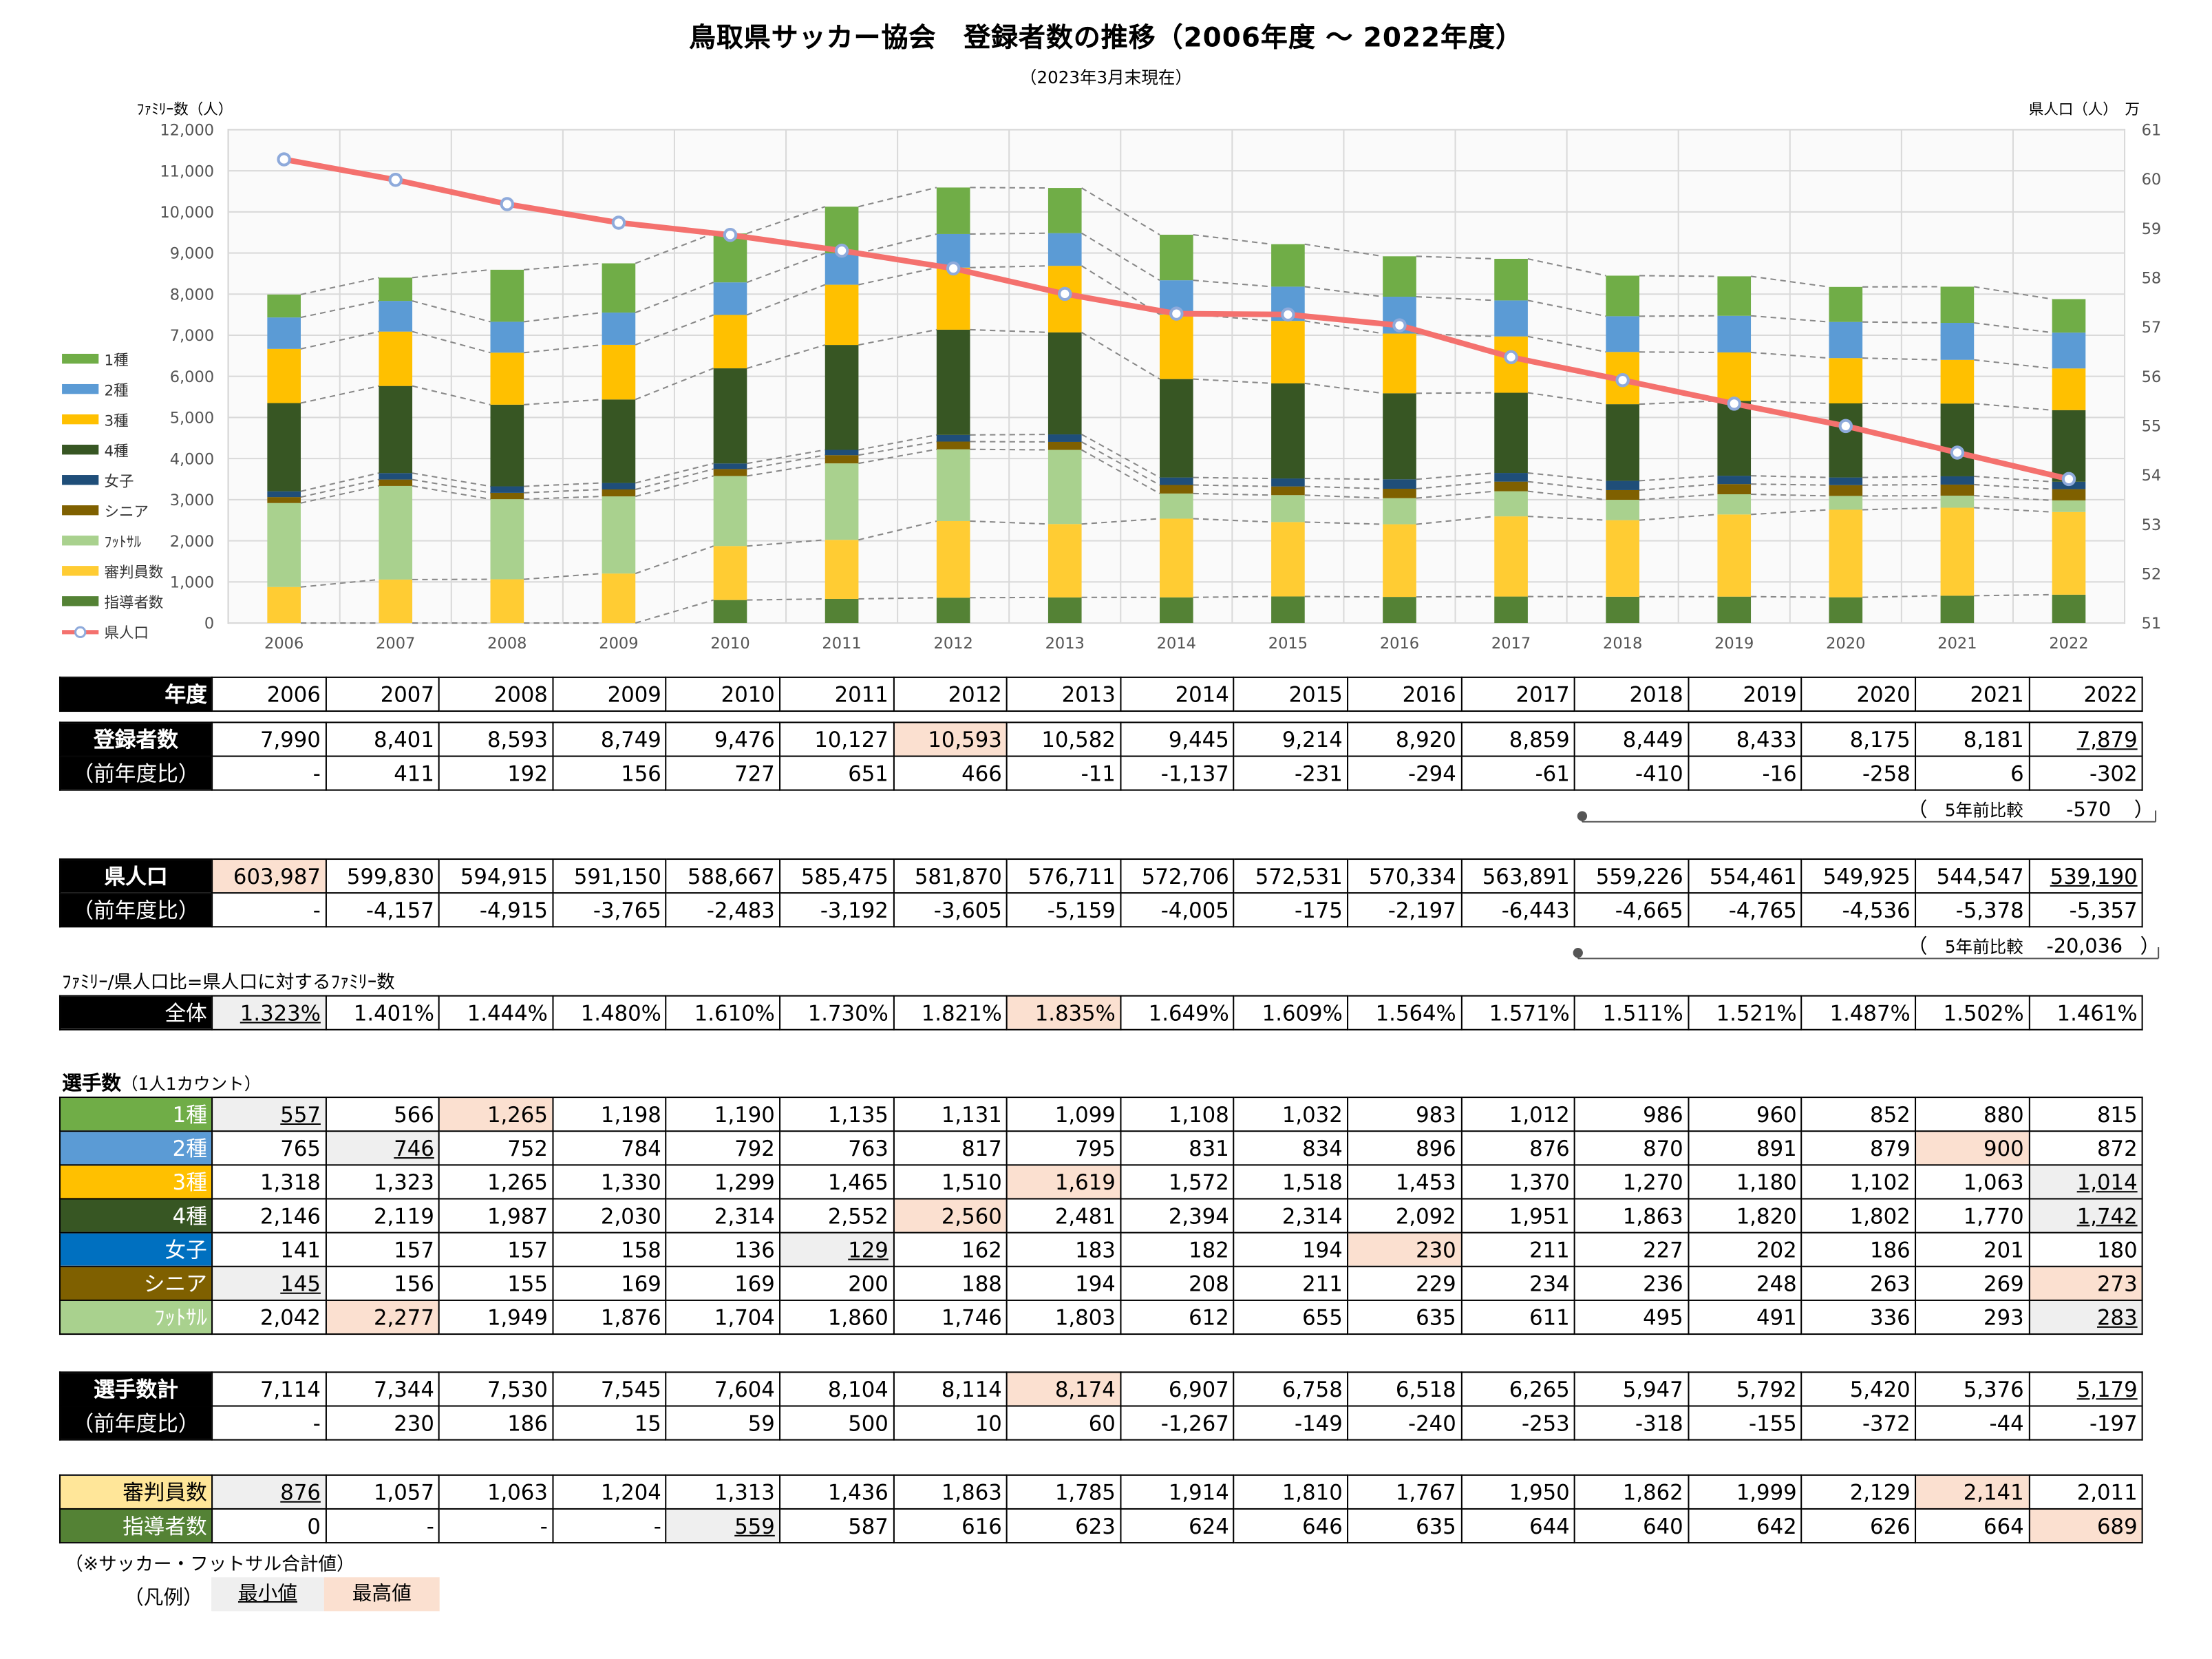 The width and height of the screenshot is (2212, 1659). What do you see at coordinates (1744, 1317) in the screenshot?
I see `players-6-cell: 491` at bounding box center [1744, 1317].